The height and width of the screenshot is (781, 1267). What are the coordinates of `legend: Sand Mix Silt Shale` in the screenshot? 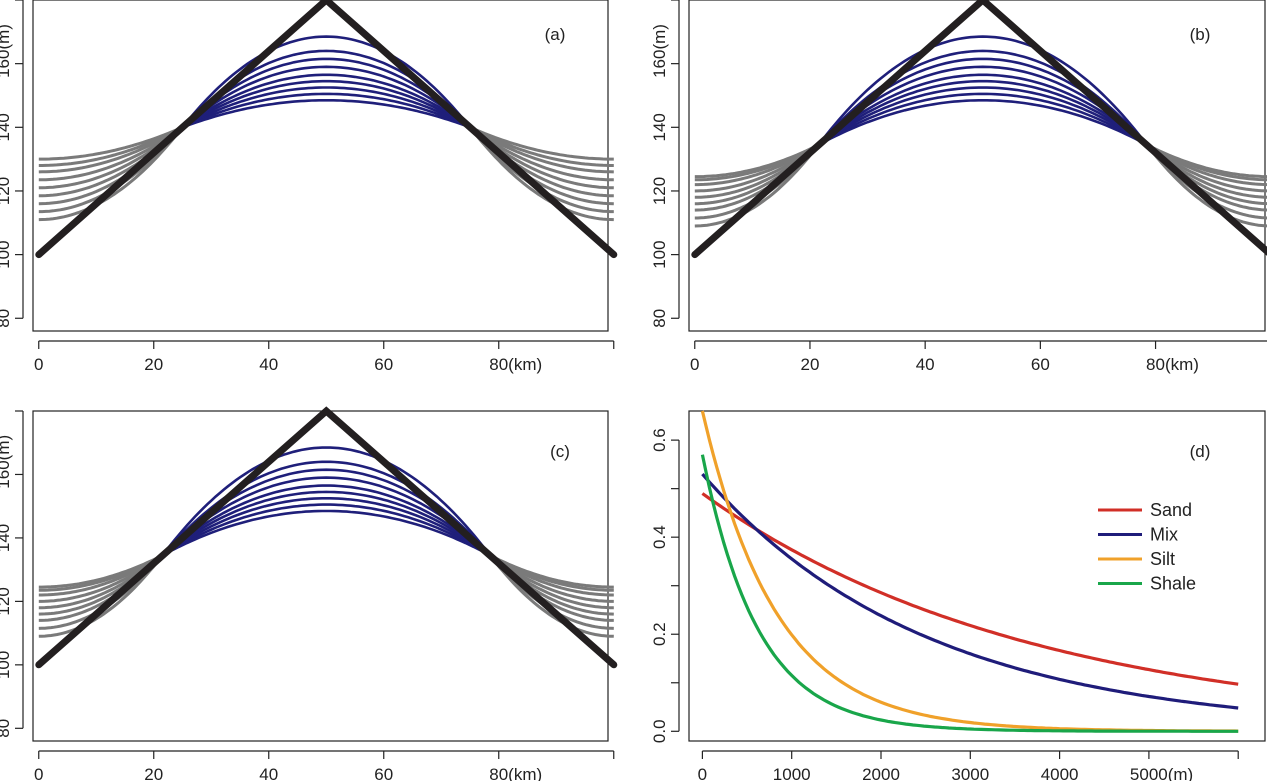 It's located at (1147, 547).